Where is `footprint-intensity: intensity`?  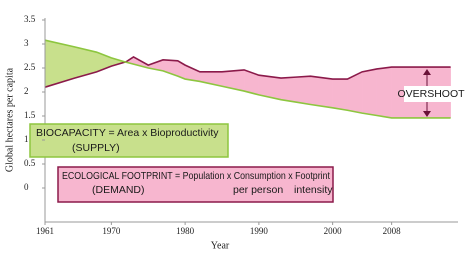
footprint-intensity: intensity is located at coordinates (313, 190).